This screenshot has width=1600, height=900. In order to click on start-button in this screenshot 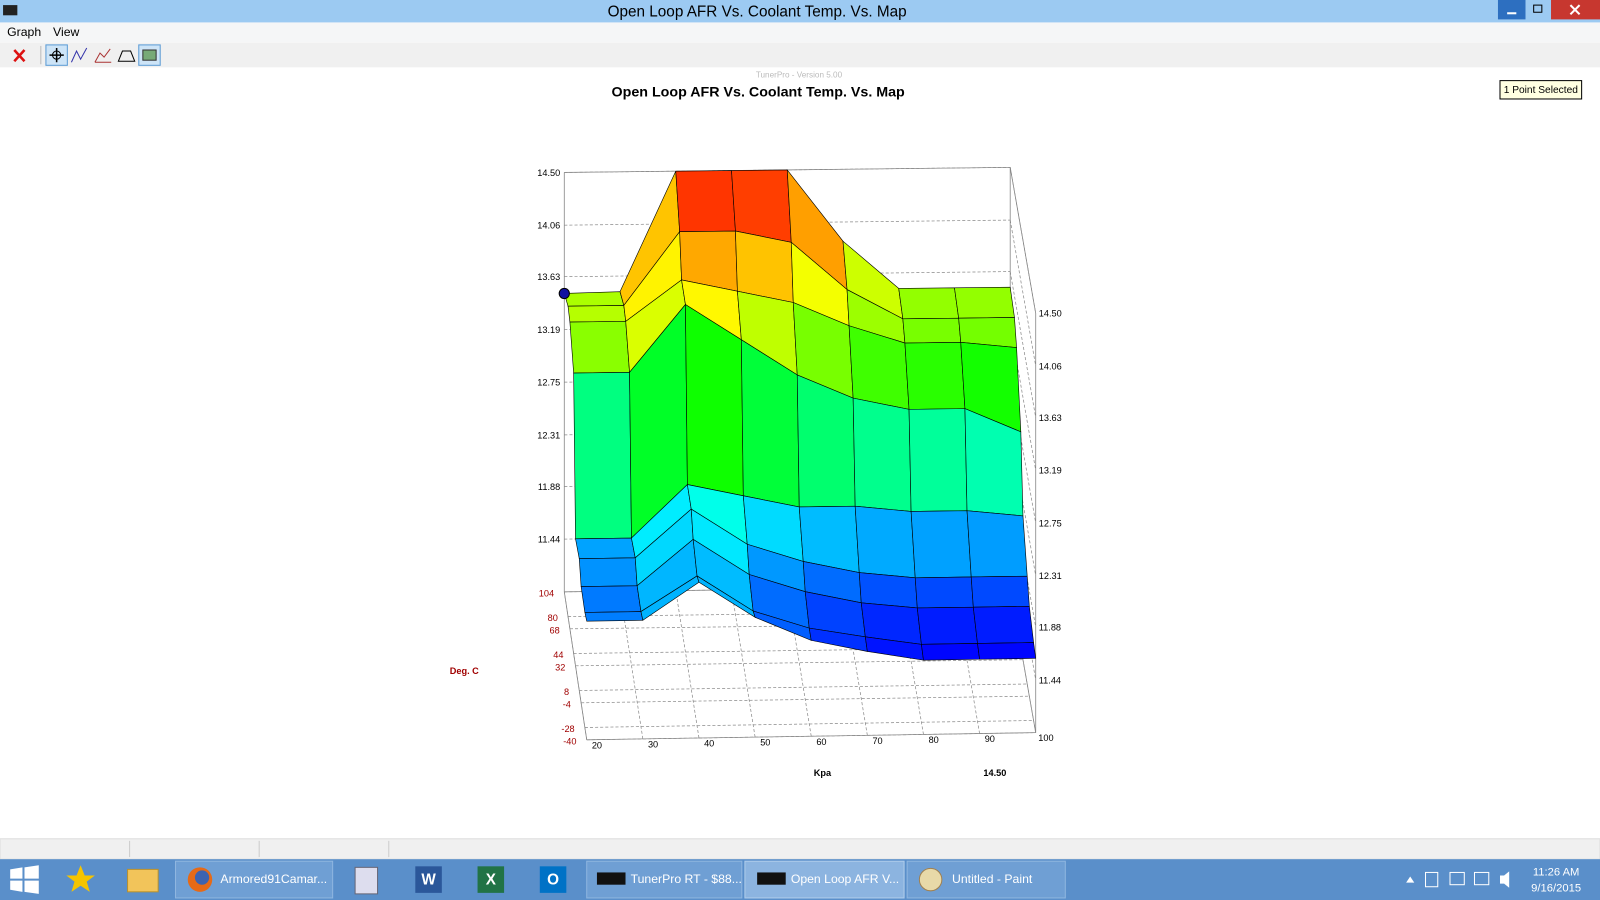, I will do `click(24, 879)`.